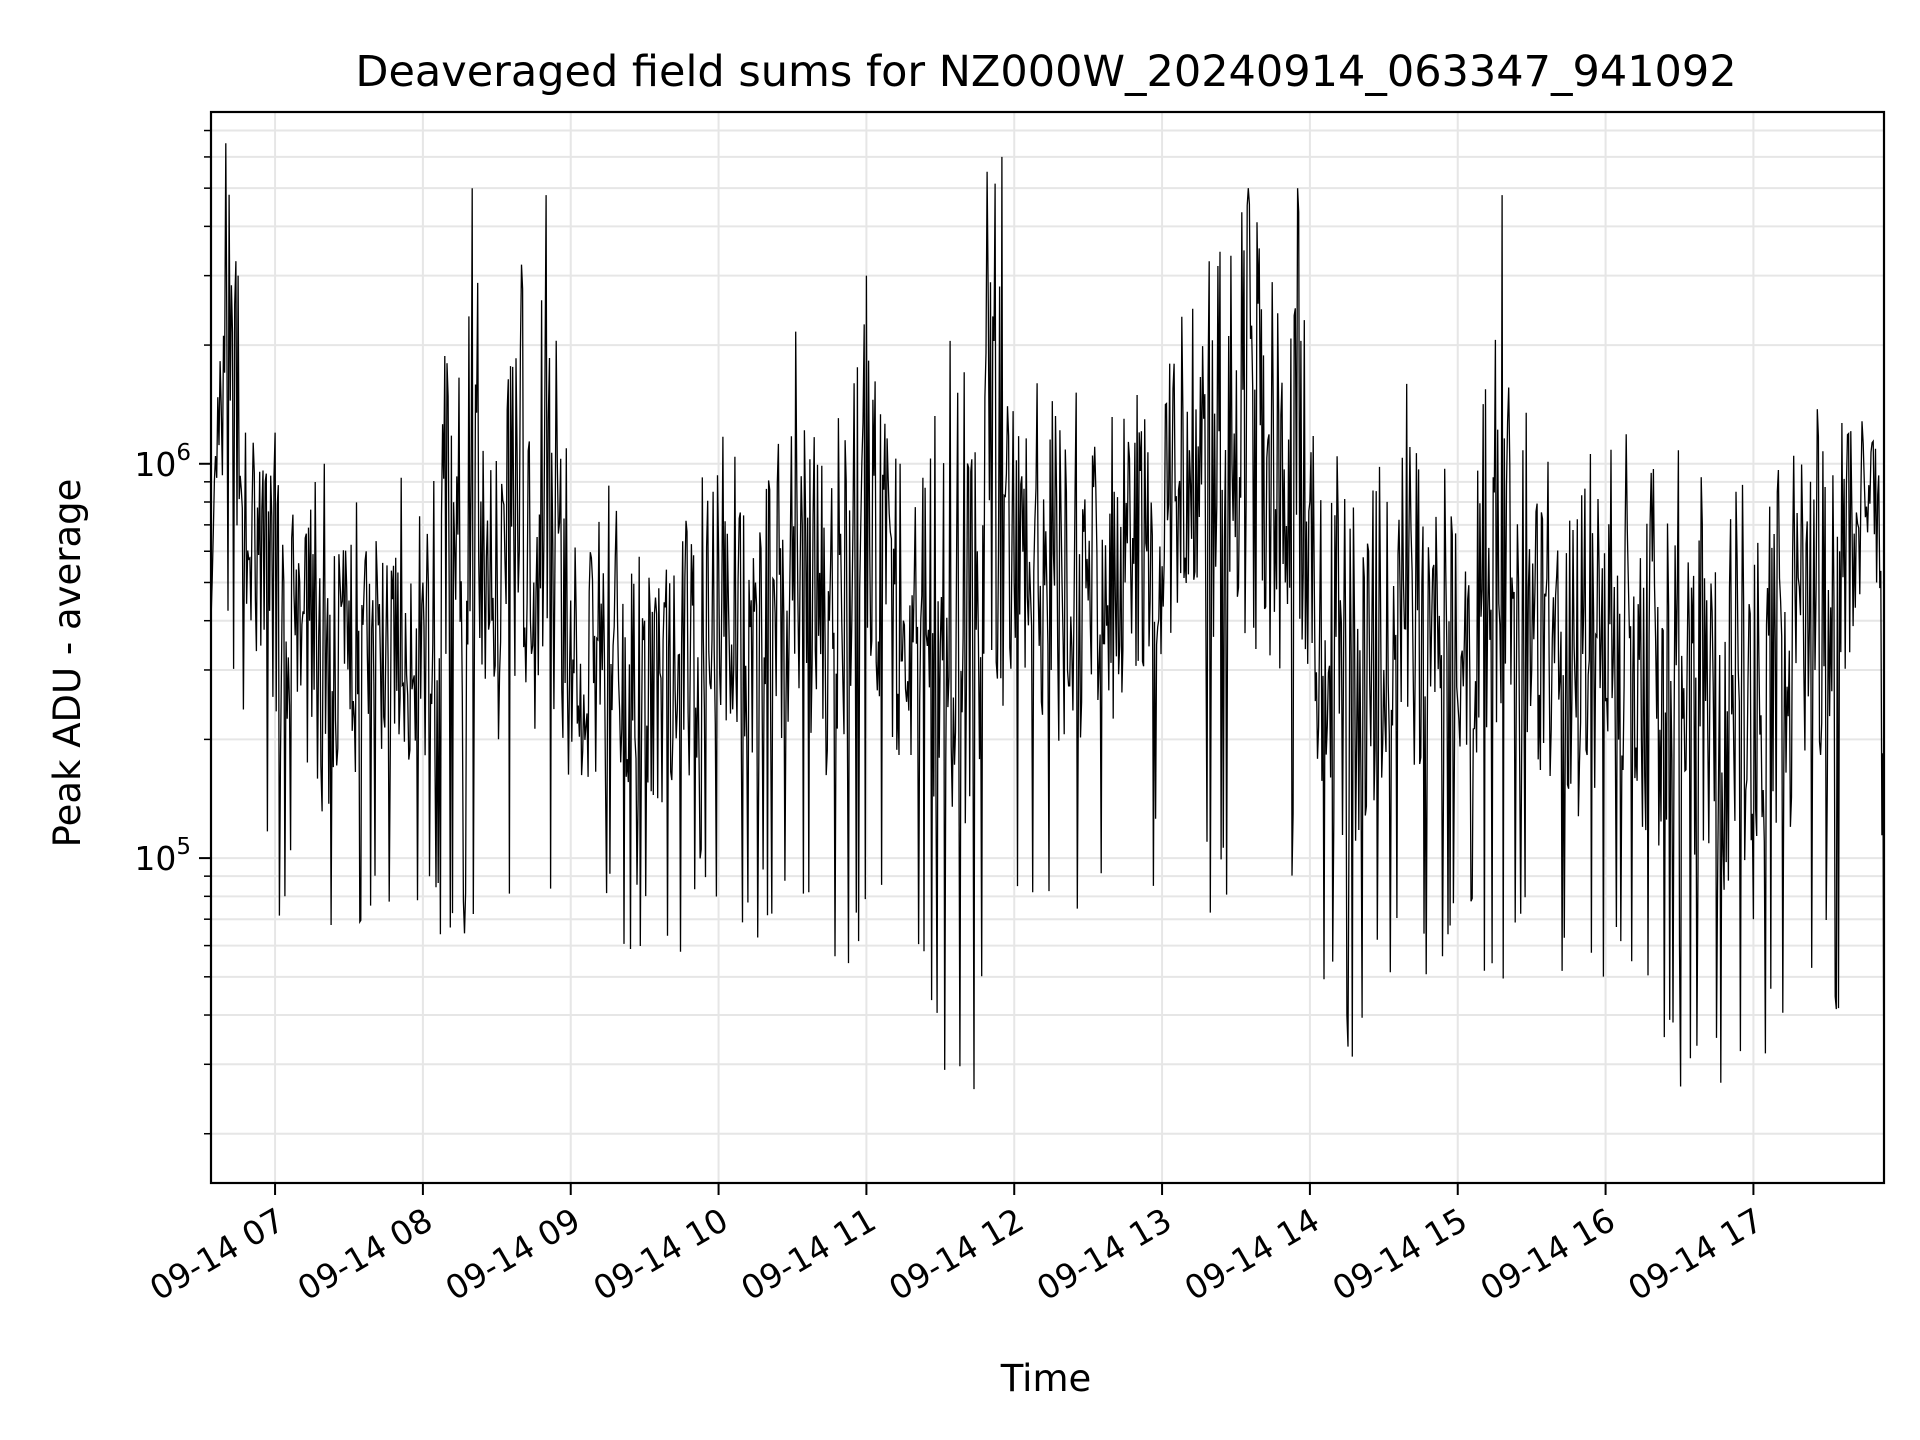 This screenshot has width=1920, height=1440. I want to click on y-axis-label: Peak ADU - average, so click(67, 663).